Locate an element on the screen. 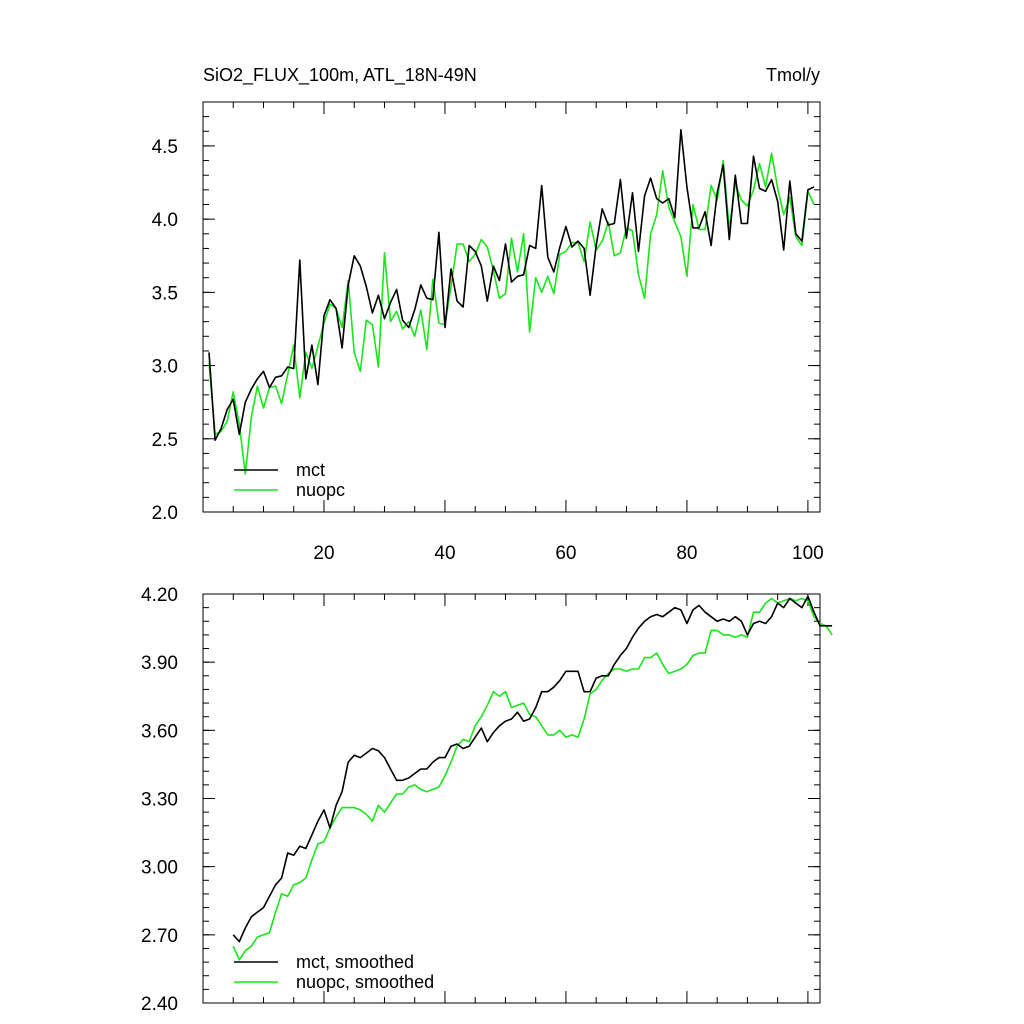 This screenshot has width=1024, height=1024. bottom-ytick-label: 3.00 is located at coordinates (159, 868).